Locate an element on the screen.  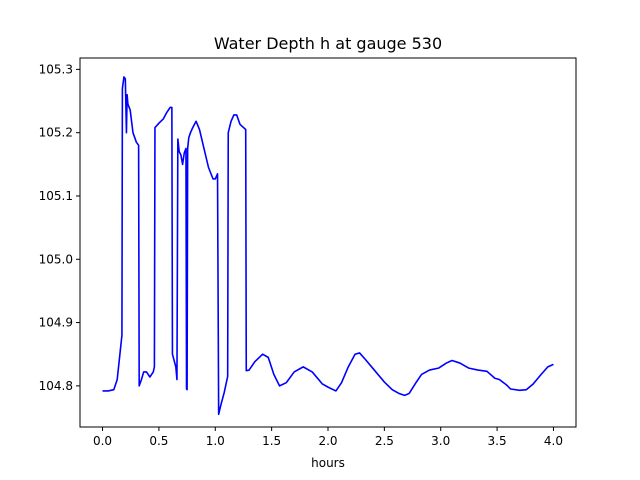
x-axis: 0.0 0.5 1.0 1.5 2.0 2.5 3.0 3.5 4.0 is located at coordinates (328, 437).